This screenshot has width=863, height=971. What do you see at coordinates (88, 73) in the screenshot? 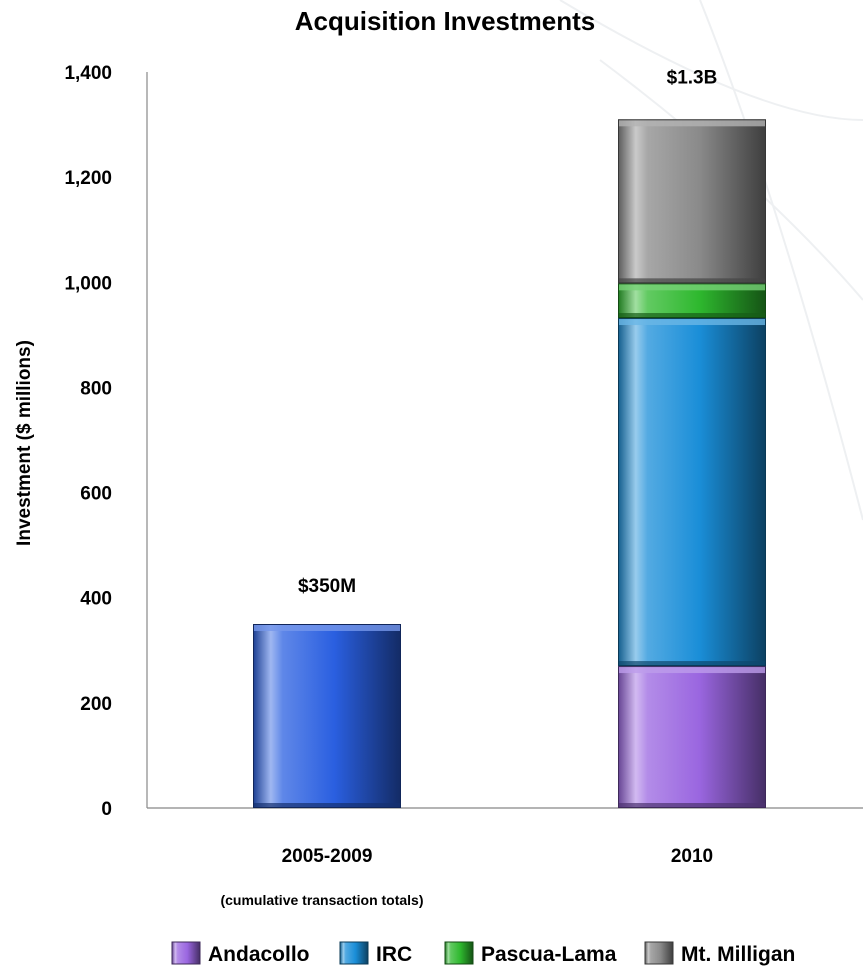
I see `y-tick-label: 1,400` at bounding box center [88, 73].